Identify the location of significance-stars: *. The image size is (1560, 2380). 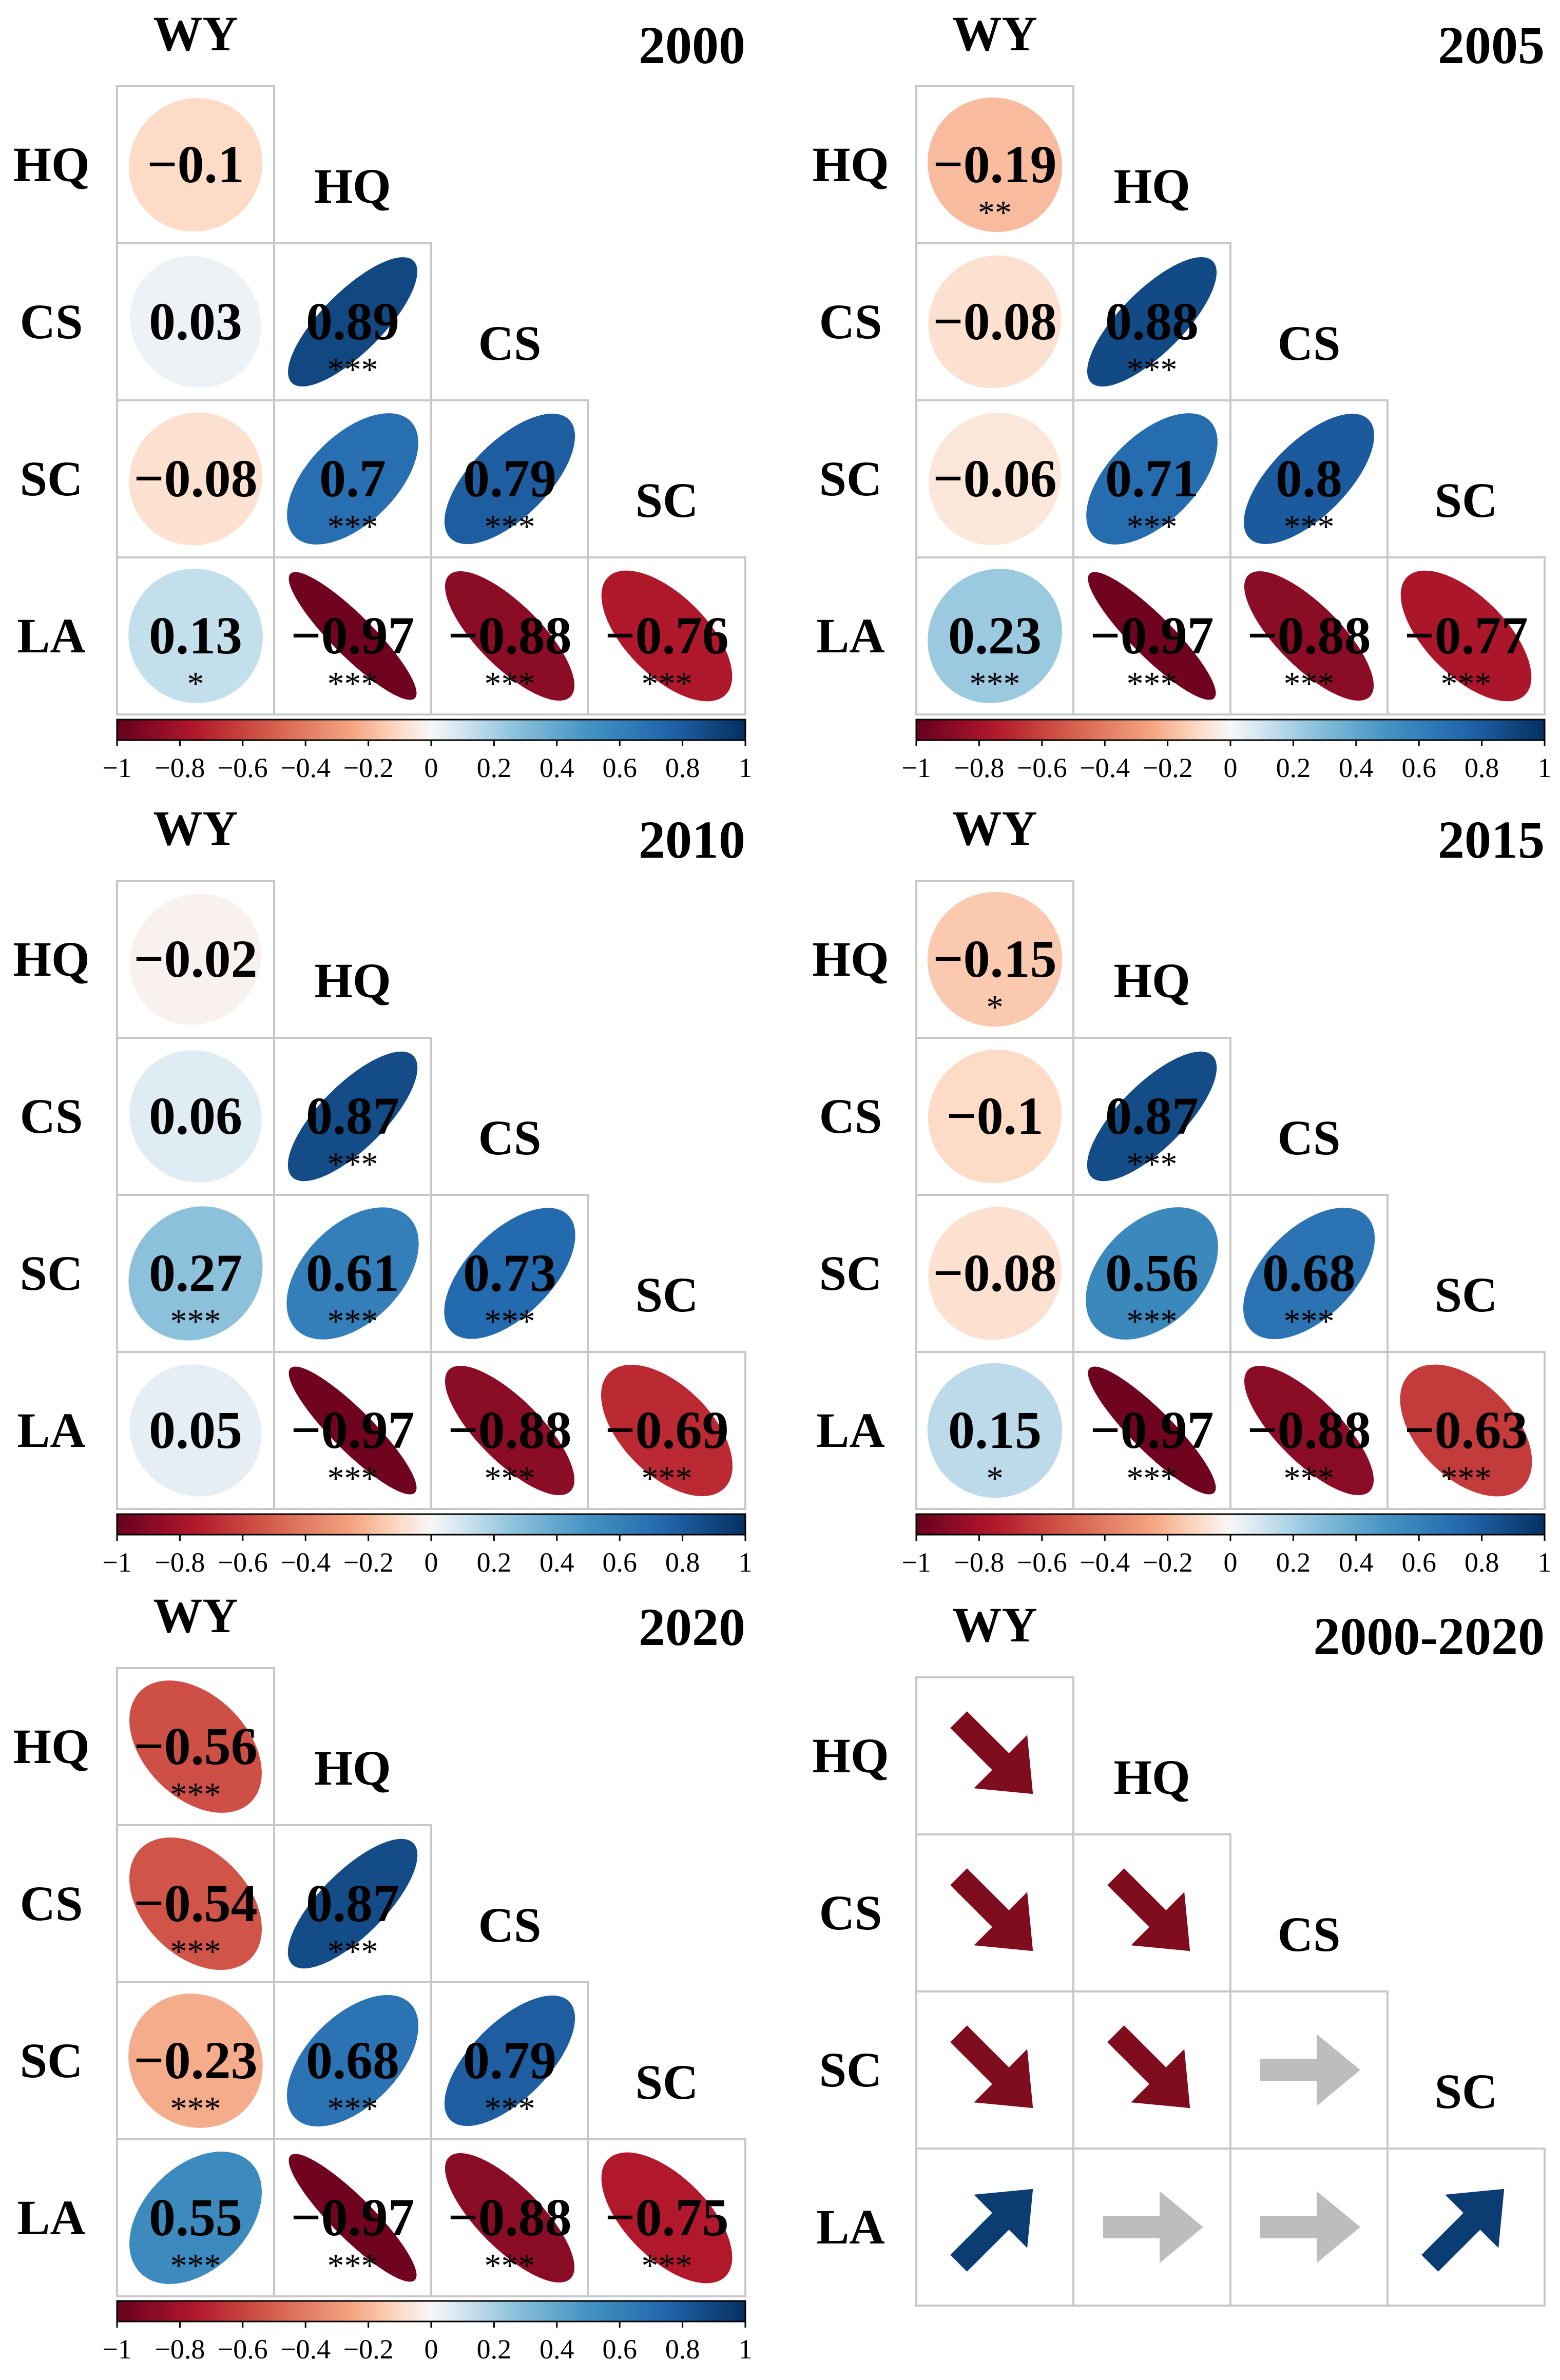
(995, 1007).